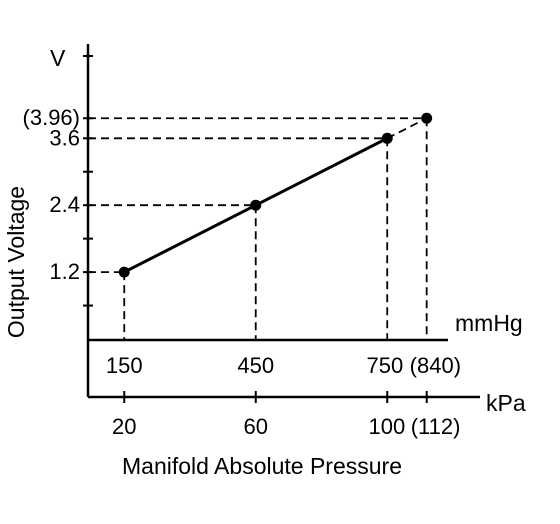 The image size is (560, 524). Describe the element at coordinates (256, 426) in the screenshot. I see `x-tick-label-kpa: 60` at that location.